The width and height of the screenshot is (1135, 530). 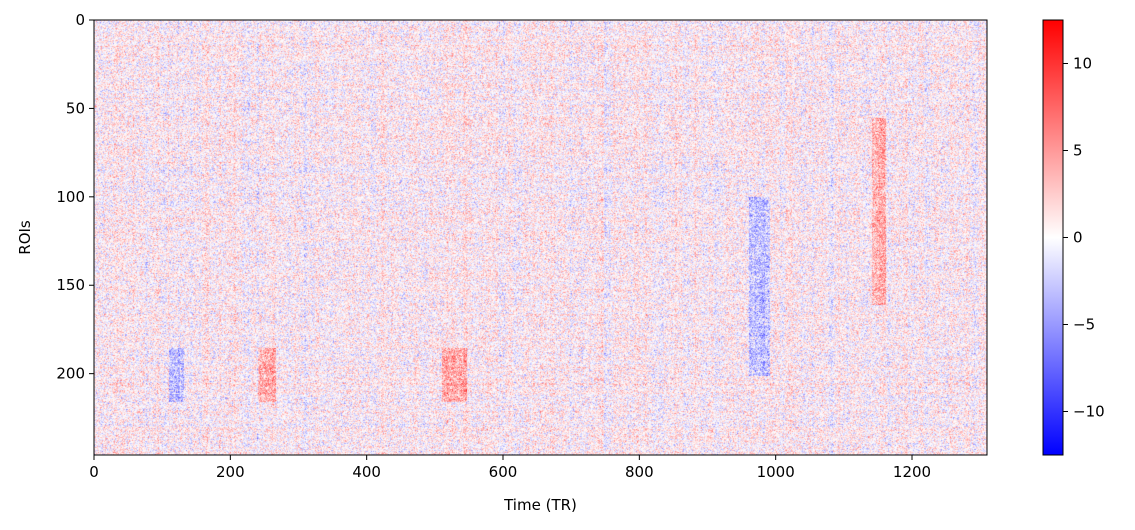 I want to click on y-tick-label: 0, so click(x=80, y=20).